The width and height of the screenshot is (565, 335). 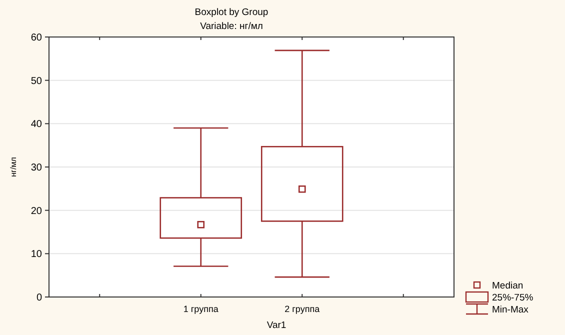 I want to click on y-axis-title: нг/мл, so click(x=13, y=166).